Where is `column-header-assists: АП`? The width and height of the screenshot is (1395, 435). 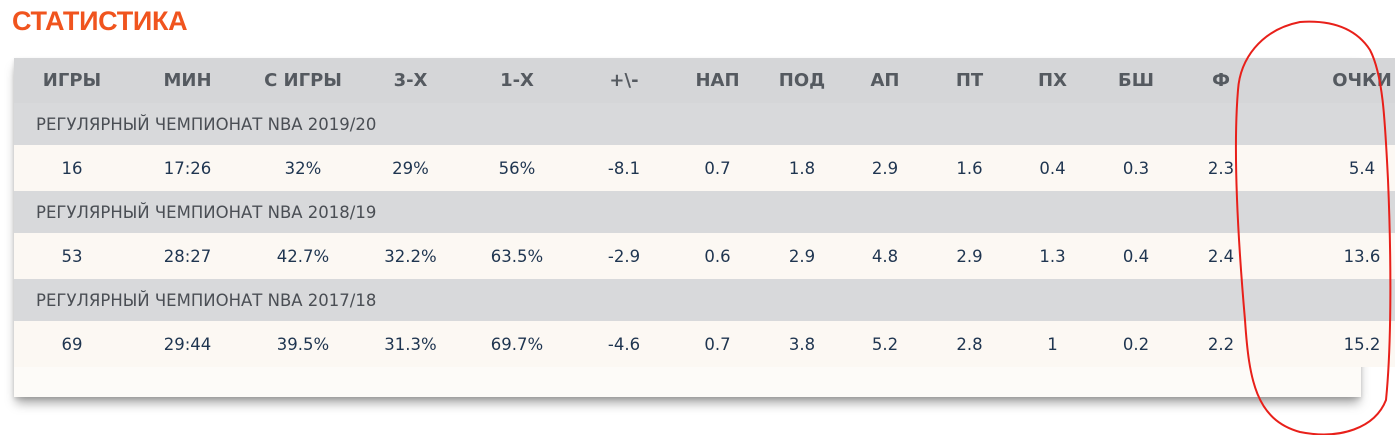 column-header-assists: АП is located at coordinates (885, 80).